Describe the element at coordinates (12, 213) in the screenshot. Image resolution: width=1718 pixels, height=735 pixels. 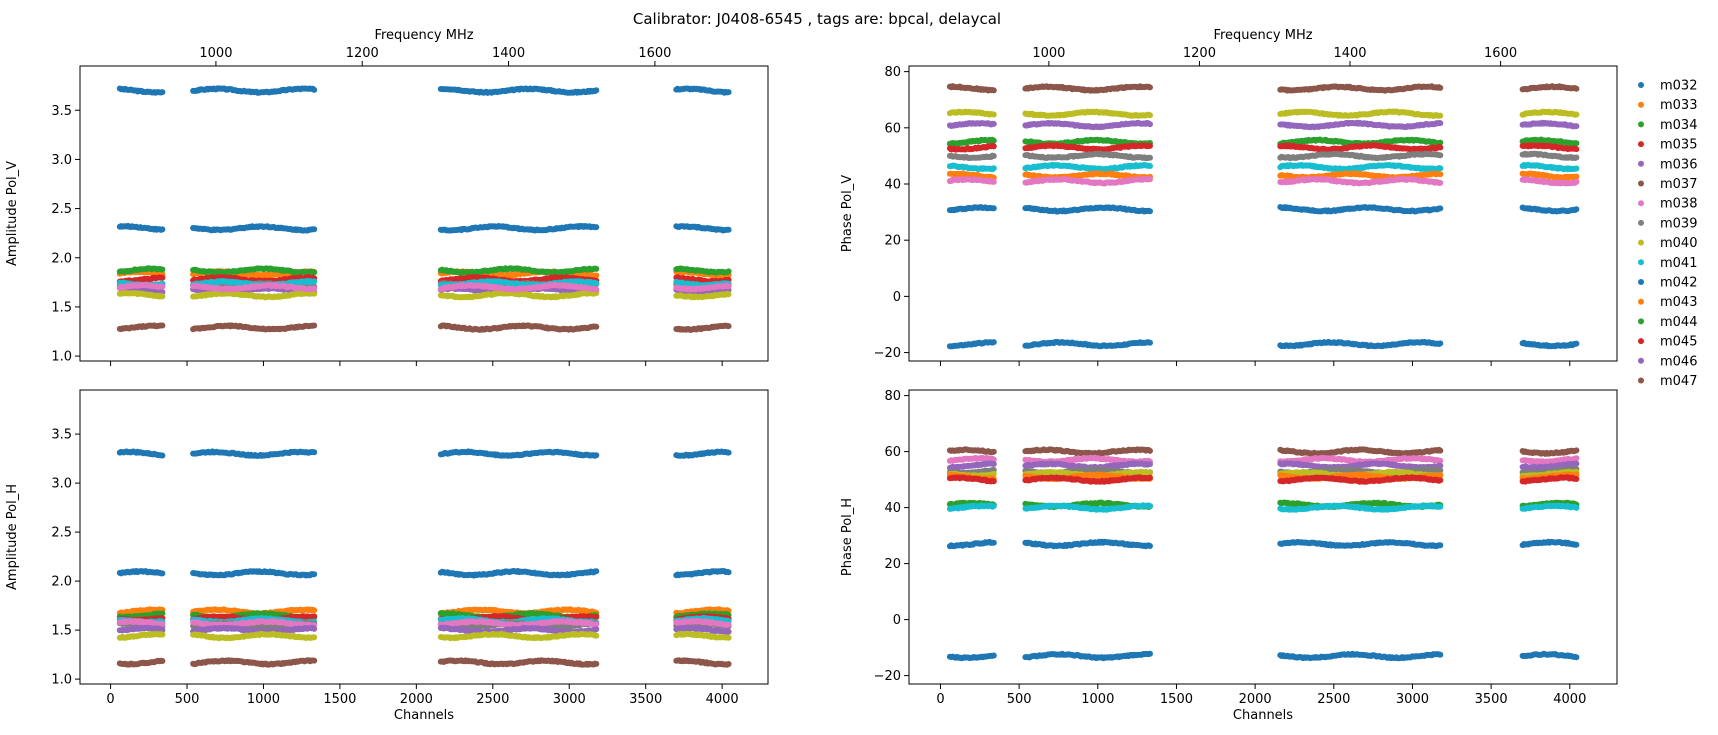
I see `y-axis-label: Amplitude Pol_V` at that location.